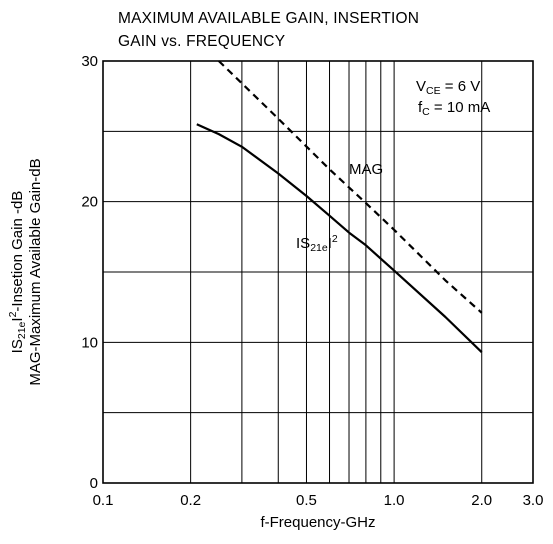  I want to click on ic-condition: fC = 10 mA, so click(454, 108).